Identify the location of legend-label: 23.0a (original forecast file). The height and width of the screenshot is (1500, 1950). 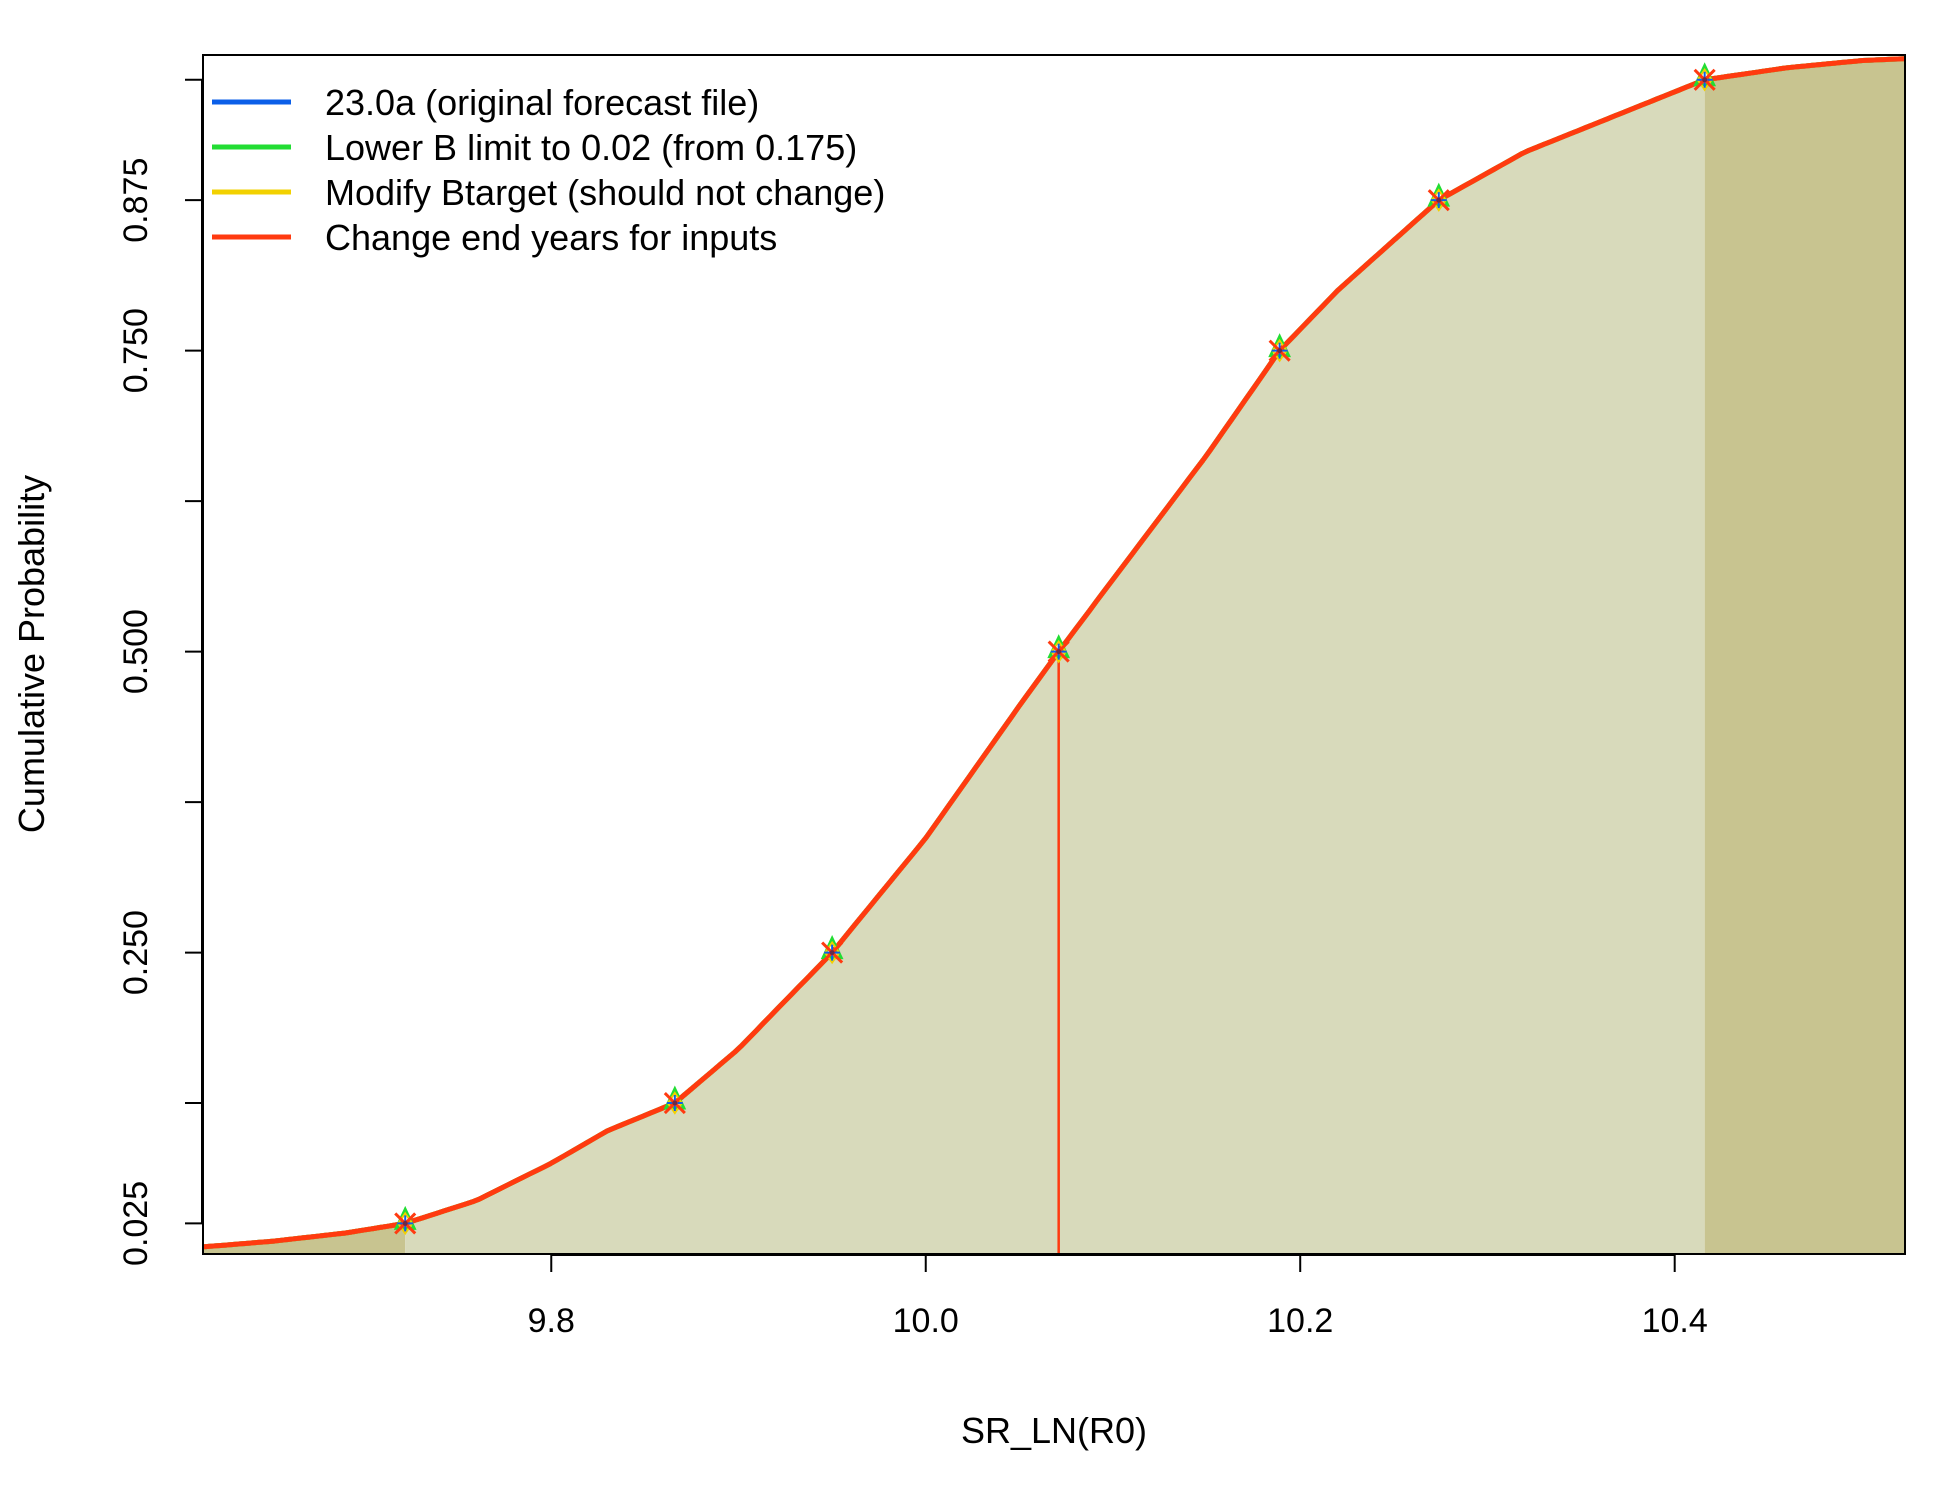
(542, 102).